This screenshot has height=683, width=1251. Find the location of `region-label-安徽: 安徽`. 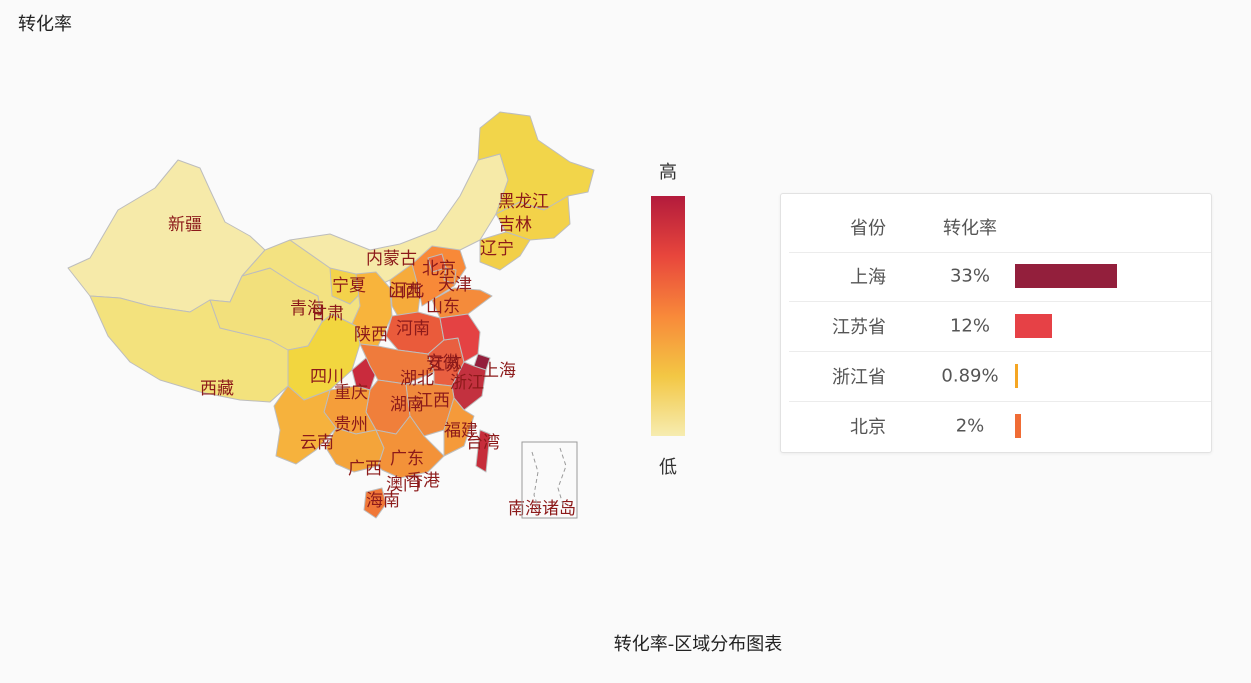

region-label-安徽: 安徽 is located at coordinates (443, 363).